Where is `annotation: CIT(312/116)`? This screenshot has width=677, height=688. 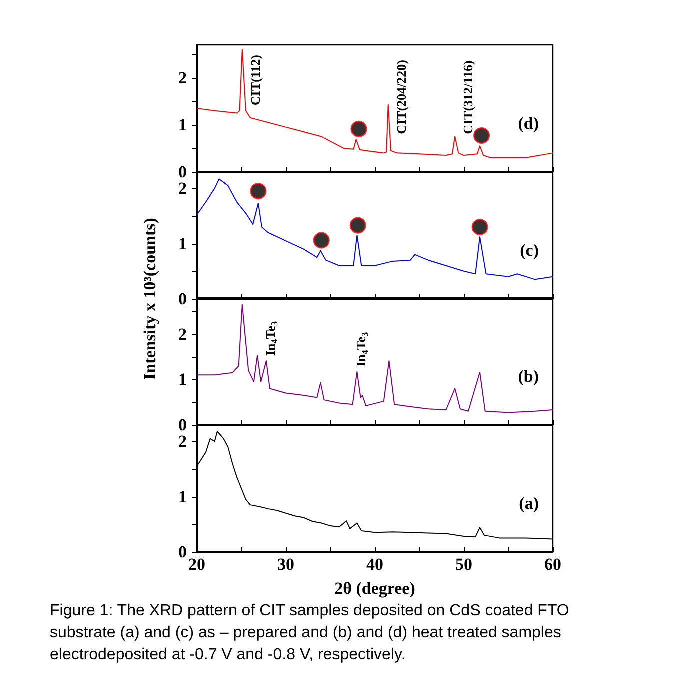 annotation: CIT(312/116) is located at coordinates (468, 97).